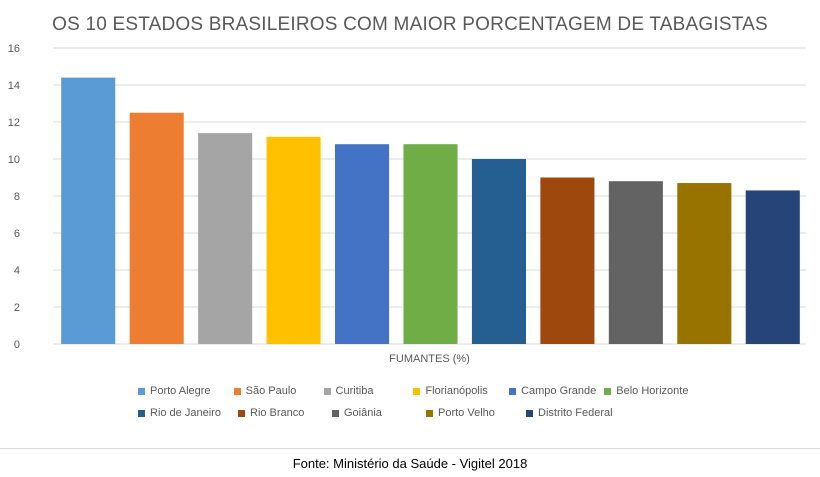  I want to click on bar-porto-velho, so click(704, 263).